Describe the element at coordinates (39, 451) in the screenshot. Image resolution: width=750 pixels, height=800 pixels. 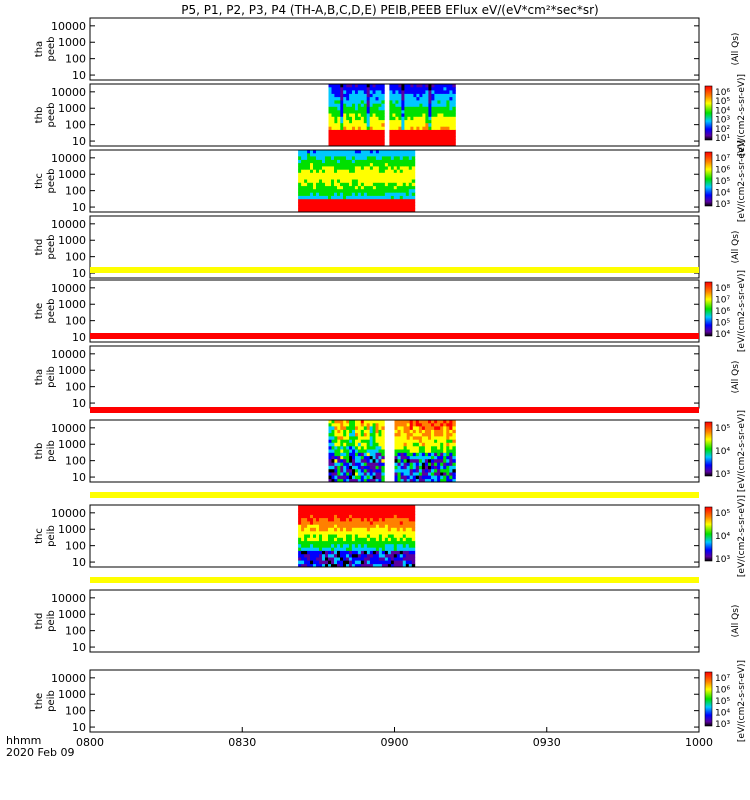
I see `panel-probe-label: thb` at that location.